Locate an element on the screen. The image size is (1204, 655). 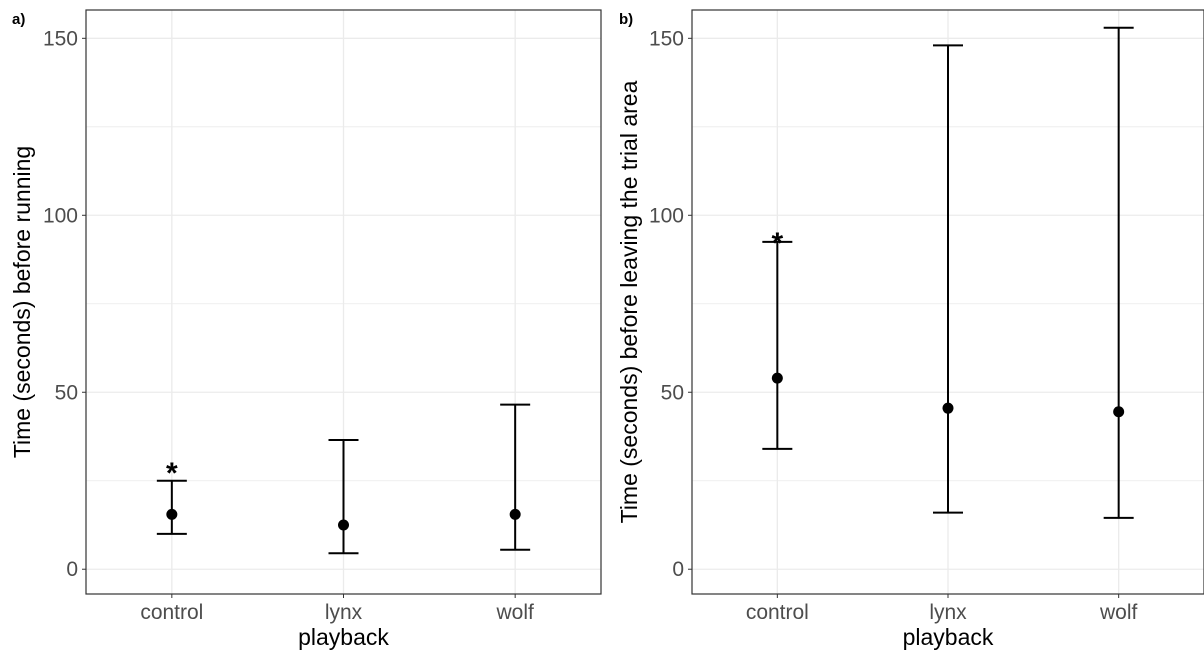
y-axis-title: Time (seconds) before running is located at coordinates (22, 302).